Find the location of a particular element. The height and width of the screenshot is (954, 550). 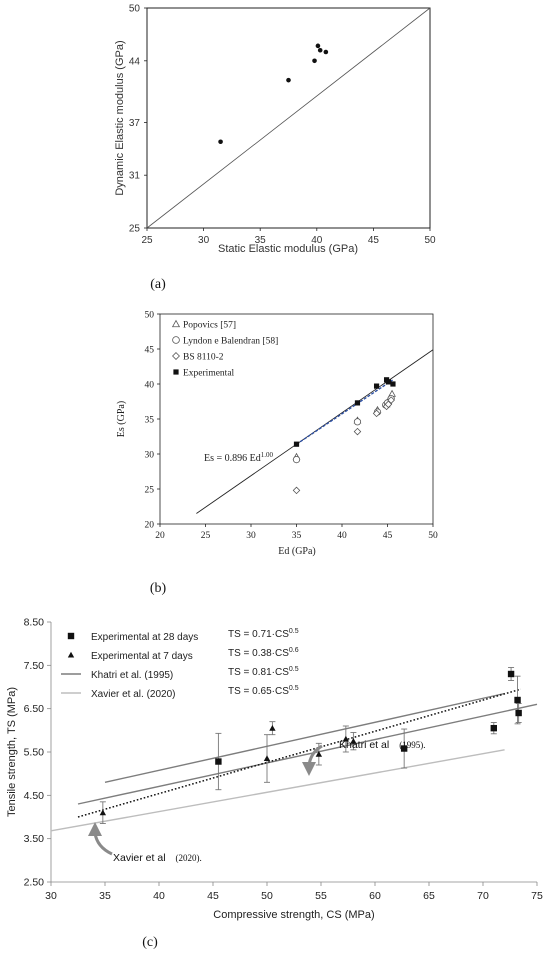

chart-a-xlabel: Static Elastic modulus (GPa) is located at coordinates (288, 249).